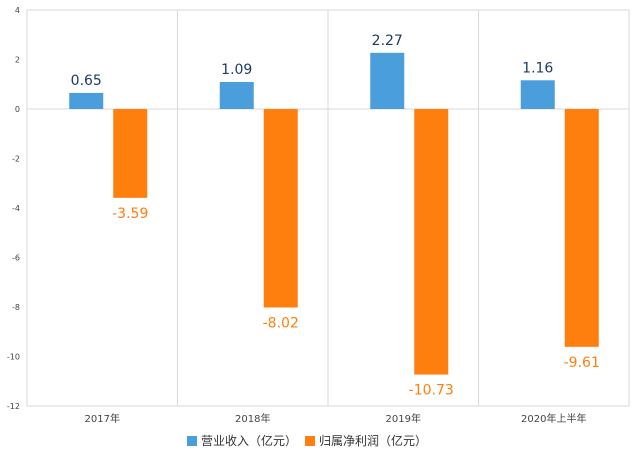 This screenshot has height=459, width=640. I want to click on legend-label: 归属净利润（亿元）, so click(373, 440).